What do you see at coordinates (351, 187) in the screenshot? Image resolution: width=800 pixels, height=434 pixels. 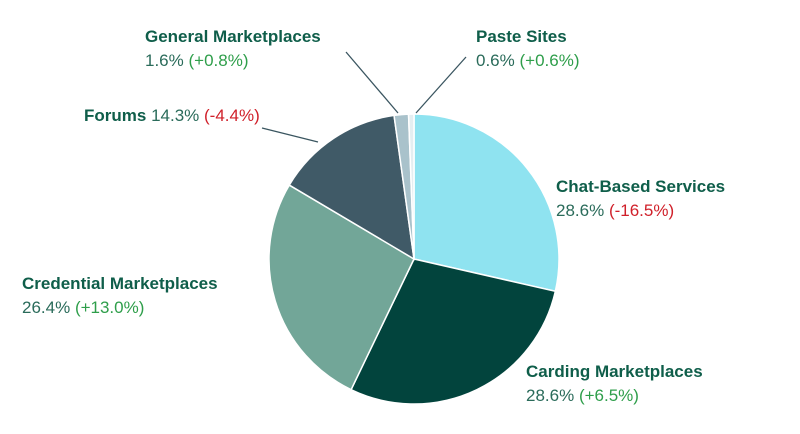 I see `slice-forums` at bounding box center [351, 187].